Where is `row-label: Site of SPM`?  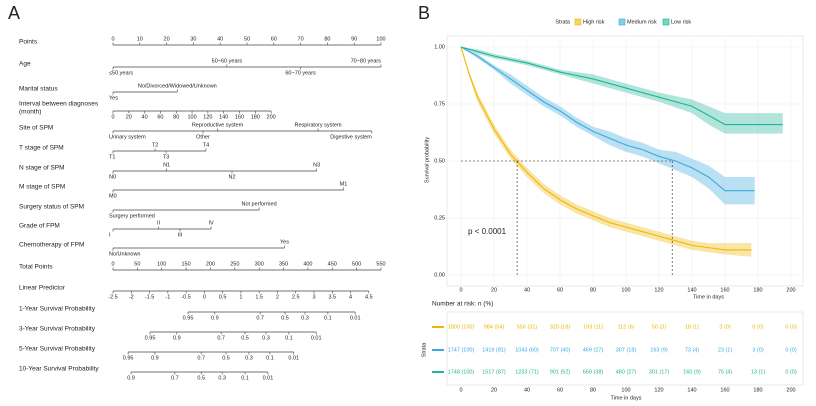
row-label: Site of SPM is located at coordinates (36, 128).